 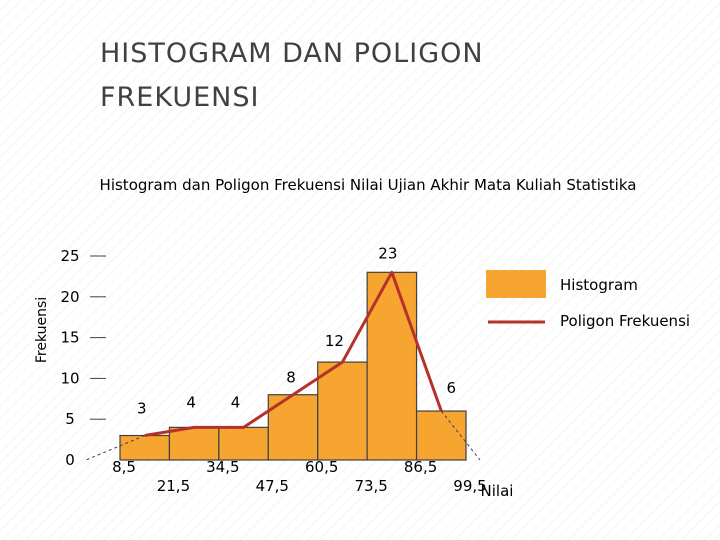 I want to click on x-tick-label: 60,5, so click(x=321, y=467).